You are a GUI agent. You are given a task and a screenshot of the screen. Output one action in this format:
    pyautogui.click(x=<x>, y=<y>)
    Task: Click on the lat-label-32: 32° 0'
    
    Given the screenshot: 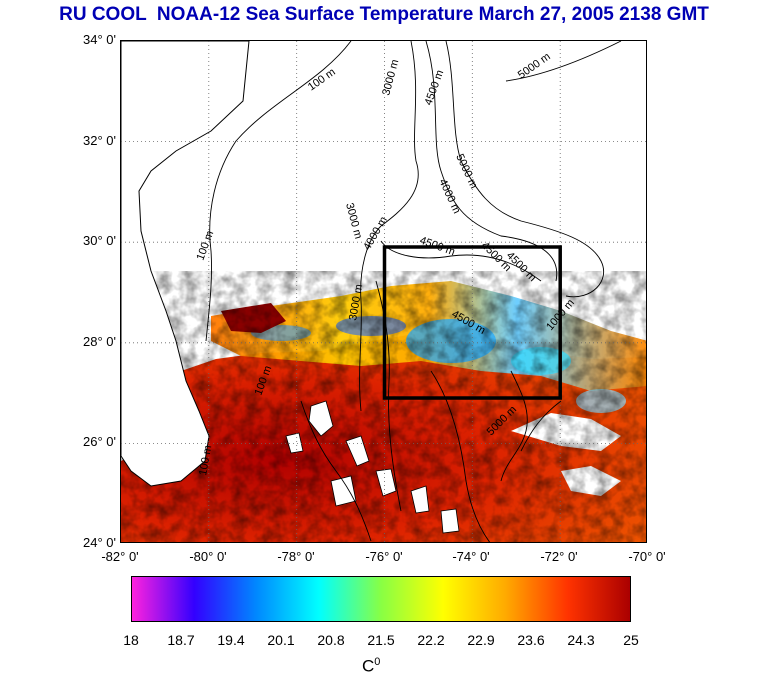 What is the action you would take?
    pyautogui.click(x=99, y=140)
    